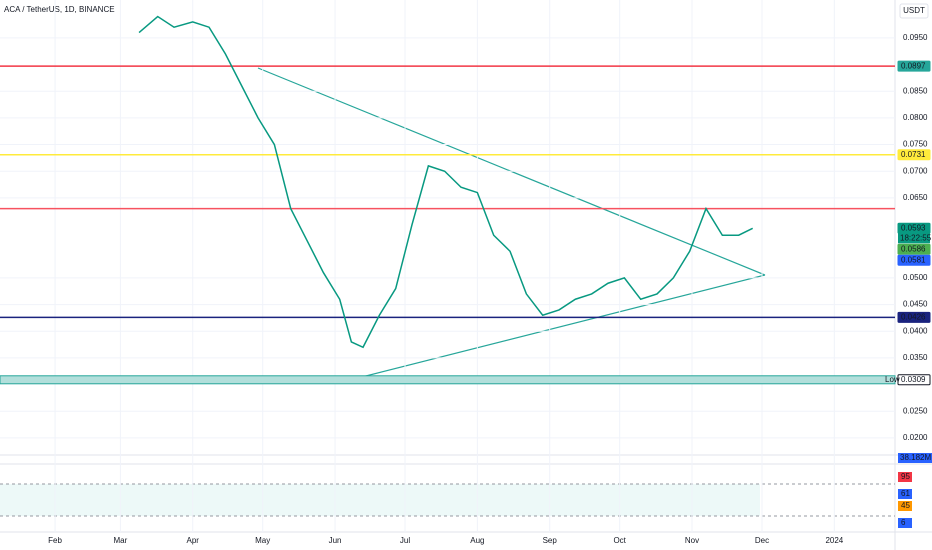 This screenshot has width=932, height=550. I want to click on price-badge-label: 0.0426, so click(913, 316).